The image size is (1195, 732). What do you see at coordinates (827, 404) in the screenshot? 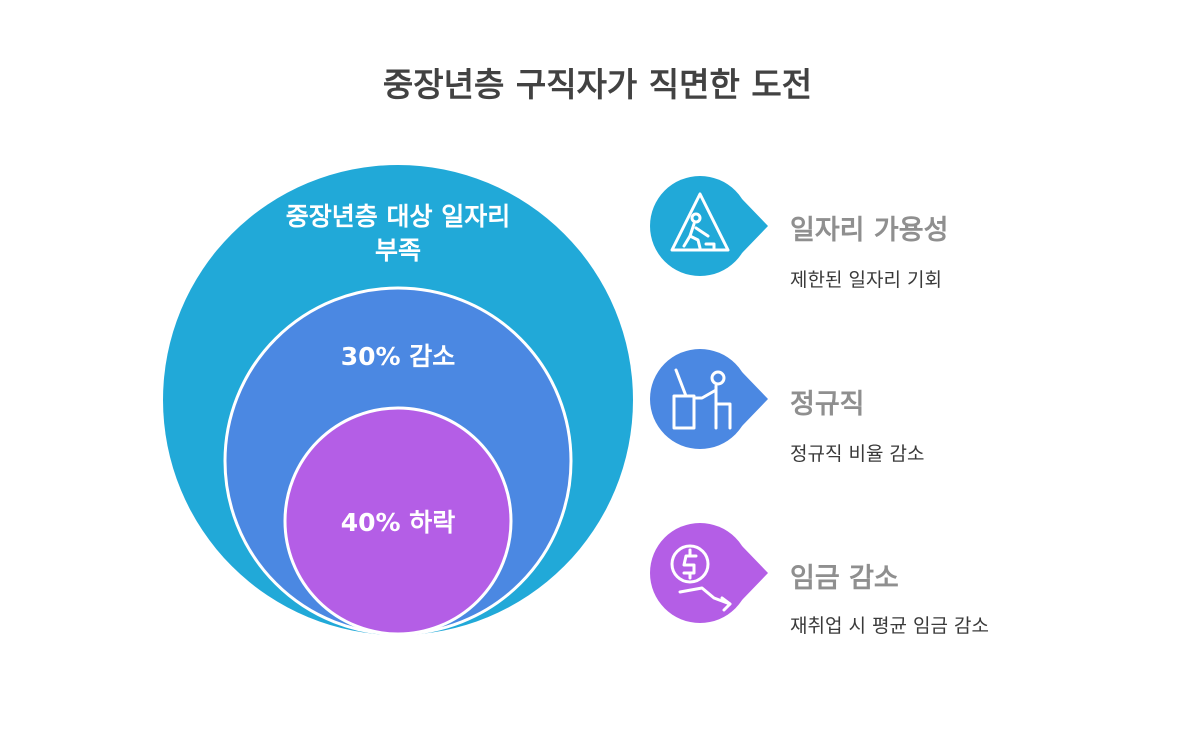
I see `item-title-permanent-job: 정규직` at bounding box center [827, 404].